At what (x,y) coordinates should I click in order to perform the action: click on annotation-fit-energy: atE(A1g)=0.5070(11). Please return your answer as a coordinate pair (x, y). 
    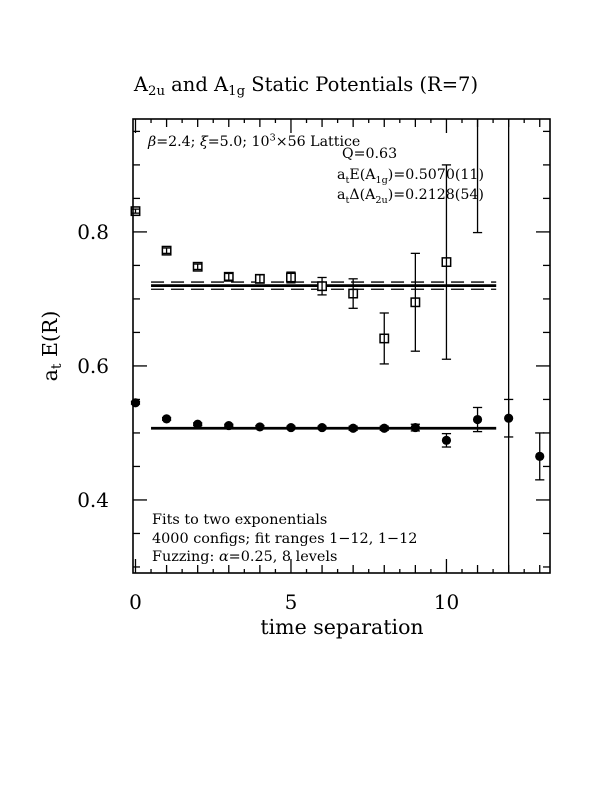
    Looking at the image, I should click on (410, 176).